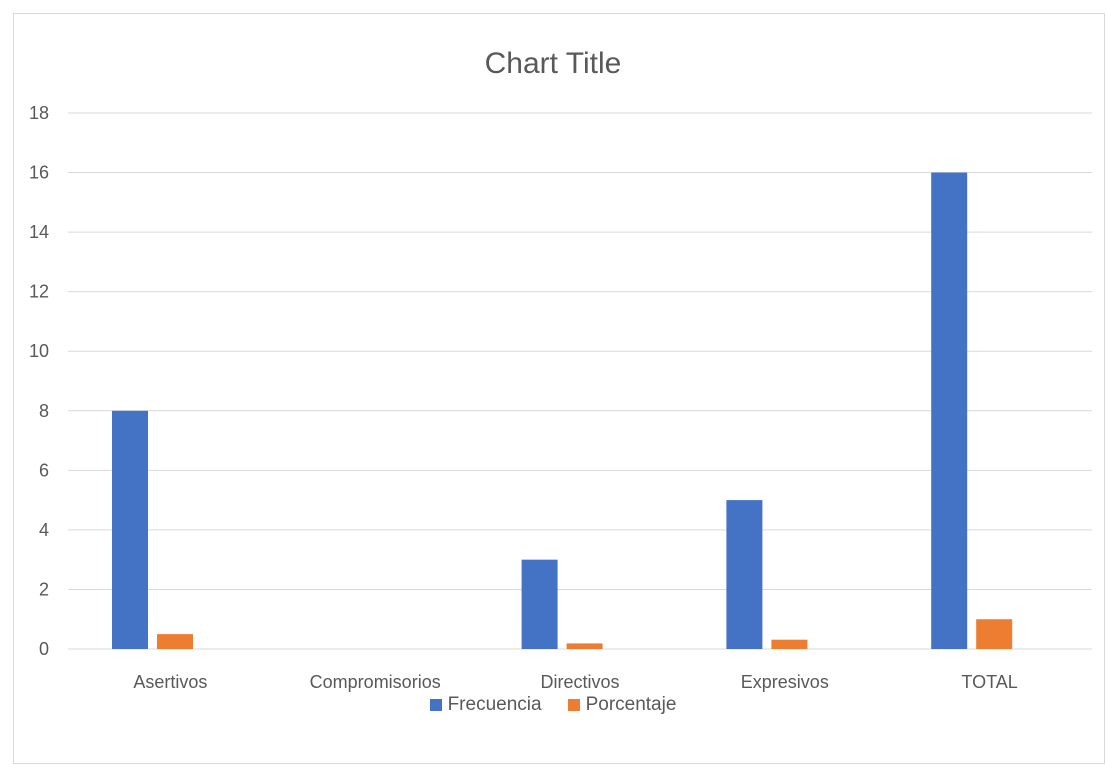 This screenshot has height=765, width=1106. What do you see at coordinates (573, 705) in the screenshot?
I see `legend-swatch-porcentaje` at bounding box center [573, 705].